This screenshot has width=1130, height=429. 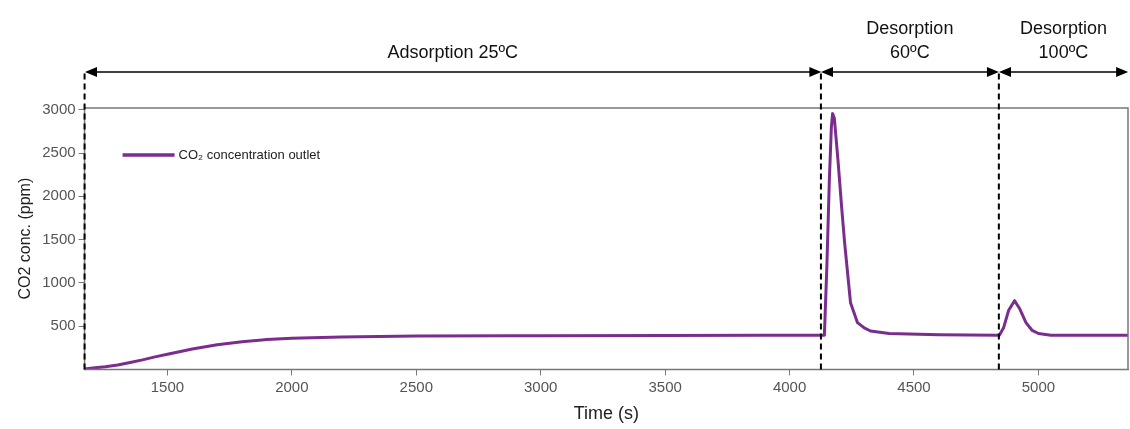 I want to click on y-tick-label: 1500, so click(x=59, y=238).